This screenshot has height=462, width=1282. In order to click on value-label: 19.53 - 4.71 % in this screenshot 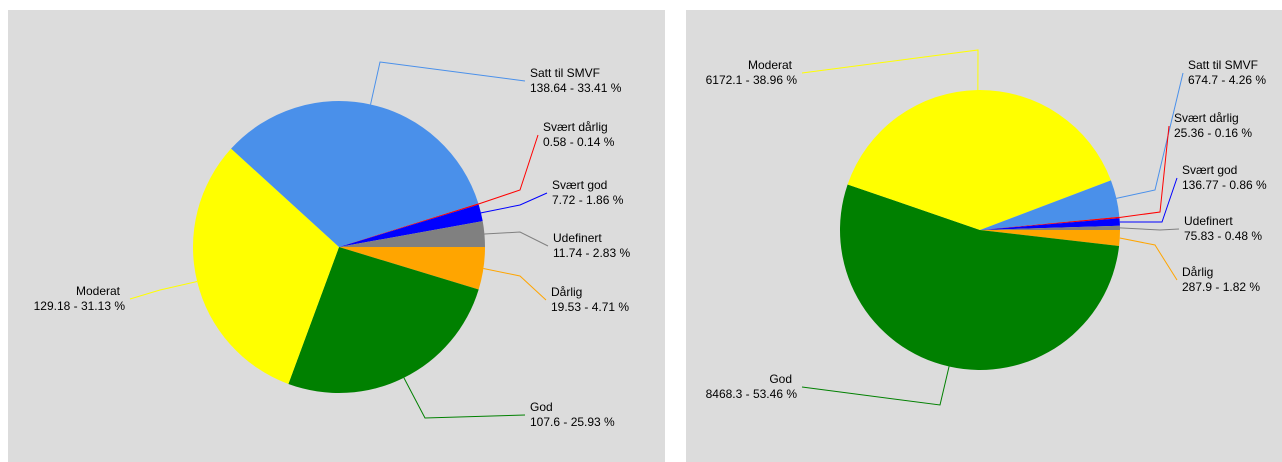, I will do `click(590, 307)`.